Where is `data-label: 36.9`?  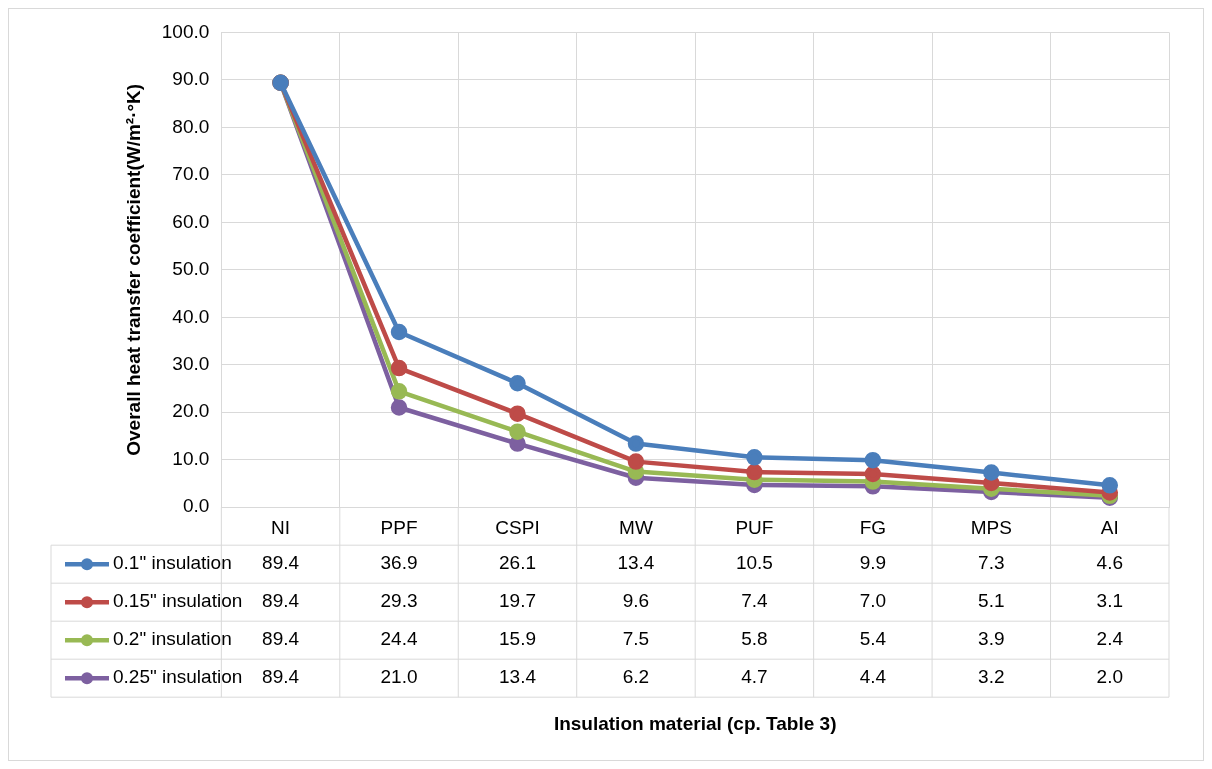
data-label: 36.9 is located at coordinates (399, 563).